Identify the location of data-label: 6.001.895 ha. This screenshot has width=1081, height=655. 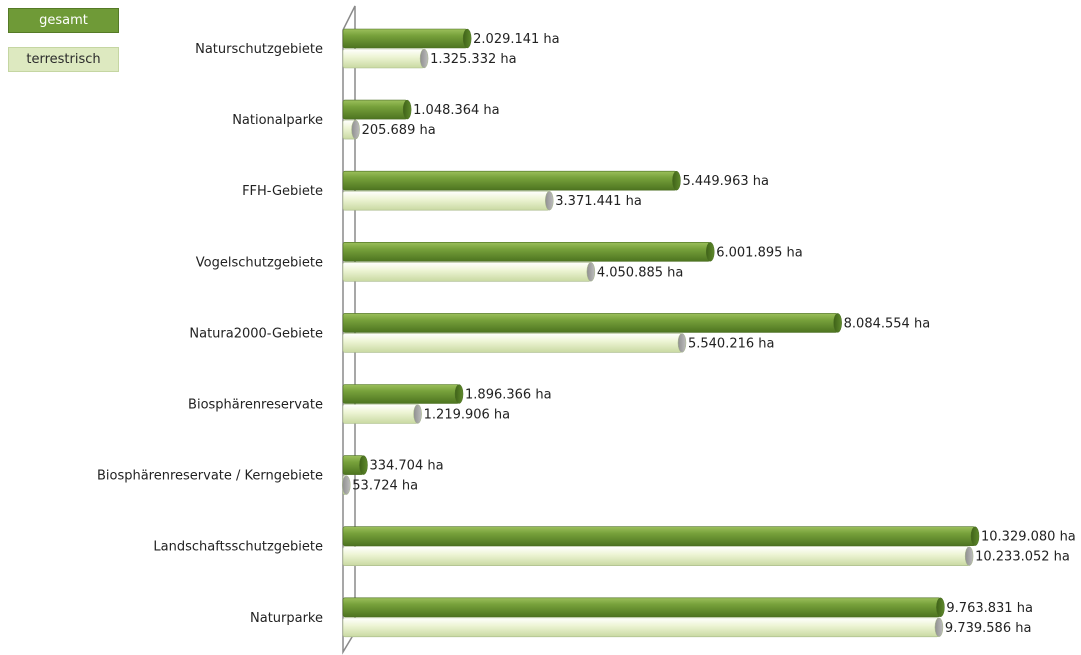
(759, 252).